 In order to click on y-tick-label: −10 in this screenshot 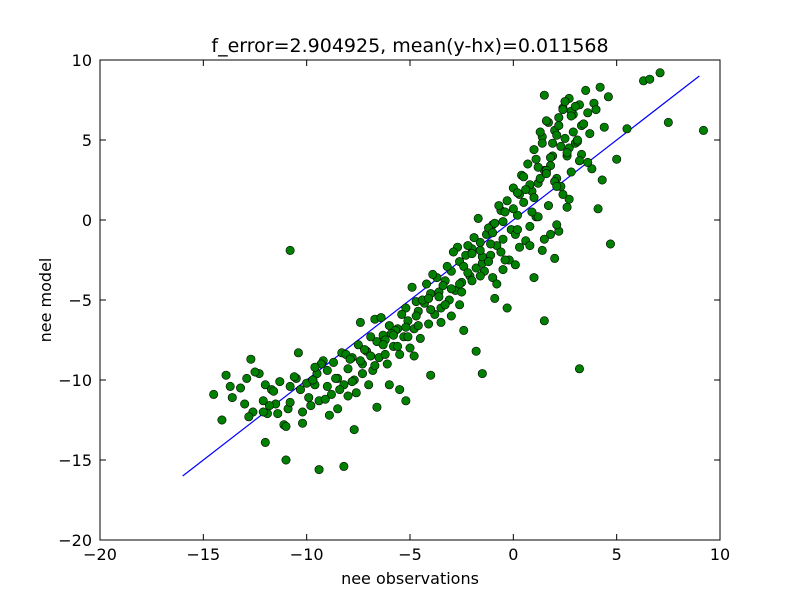, I will do `click(75, 380)`.